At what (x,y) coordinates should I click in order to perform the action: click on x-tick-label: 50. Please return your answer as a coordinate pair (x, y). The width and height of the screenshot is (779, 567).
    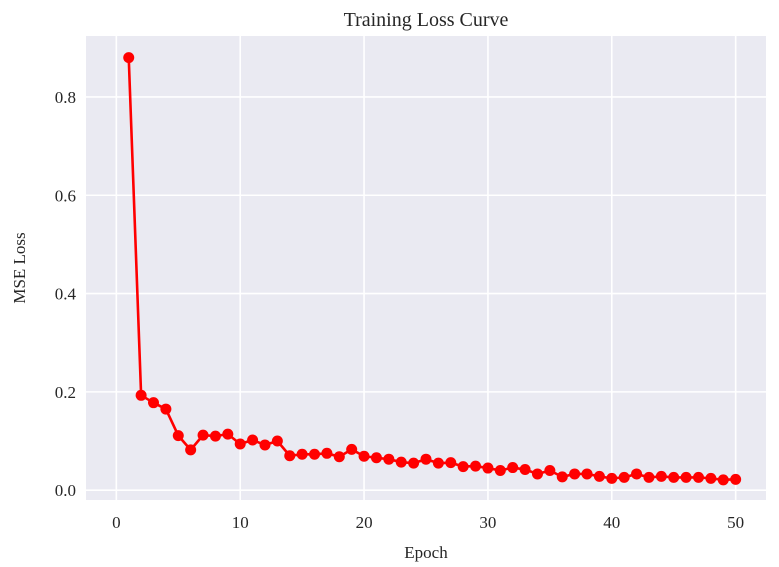
    Looking at the image, I should click on (735, 522).